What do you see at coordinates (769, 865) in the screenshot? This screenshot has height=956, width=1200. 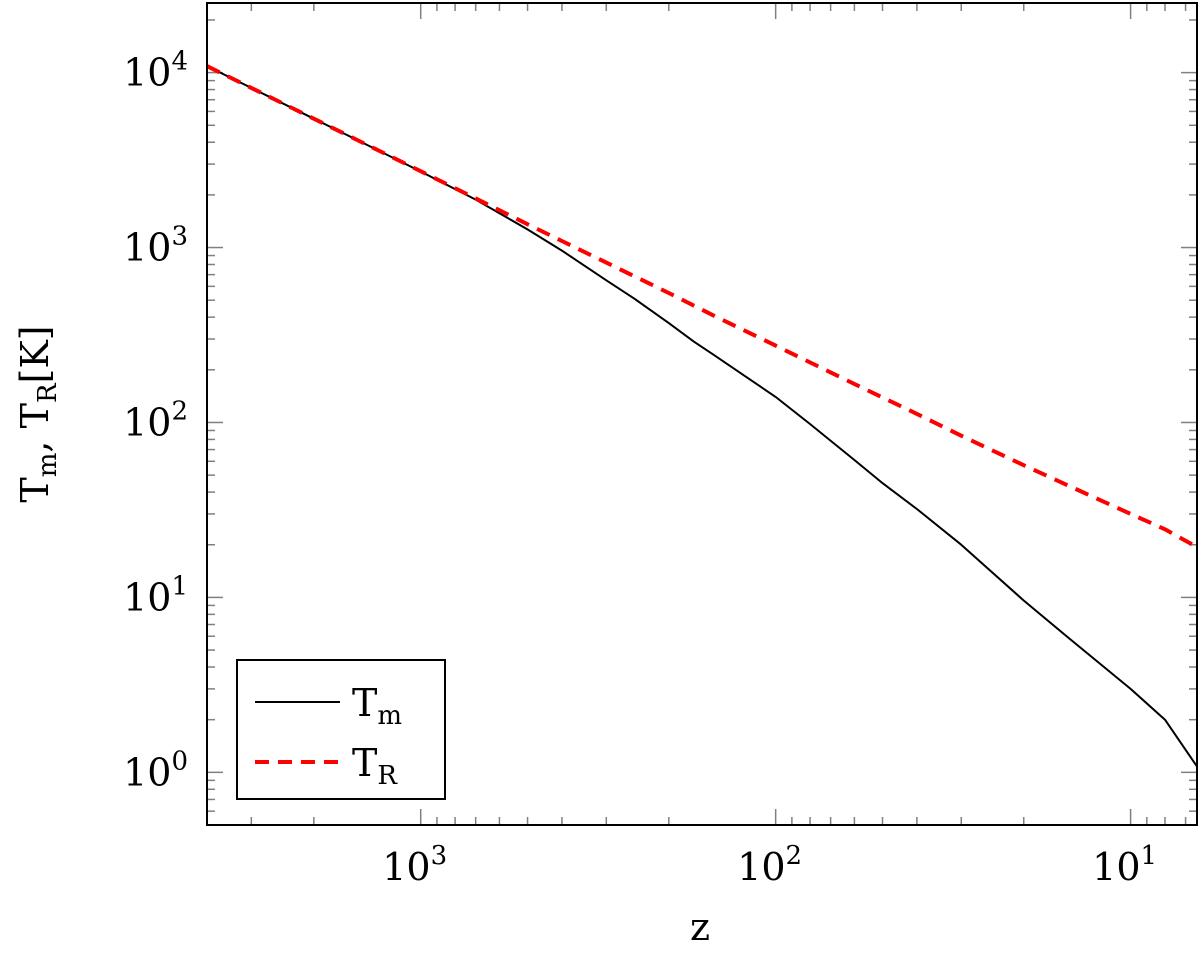 I see `x-tick-label: 102` at bounding box center [769, 865].